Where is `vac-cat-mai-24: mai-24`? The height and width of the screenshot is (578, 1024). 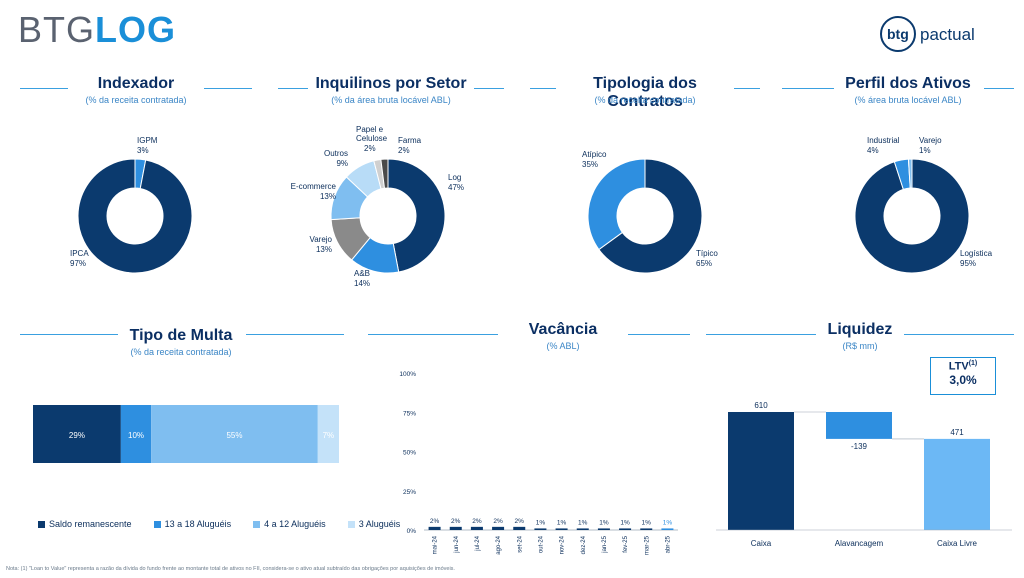 vac-cat-mai-24: mai-24 is located at coordinates (436, 544).